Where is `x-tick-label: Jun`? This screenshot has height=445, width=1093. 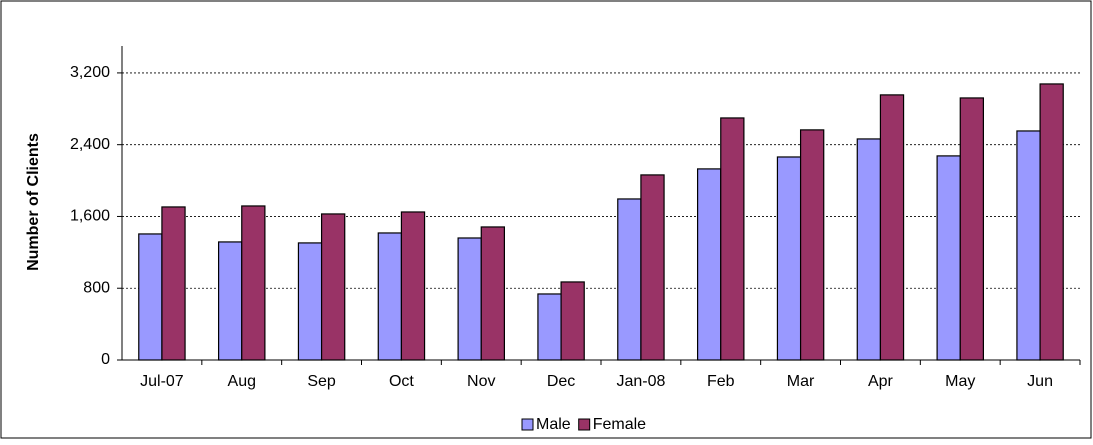 x-tick-label: Jun is located at coordinates (1040, 381).